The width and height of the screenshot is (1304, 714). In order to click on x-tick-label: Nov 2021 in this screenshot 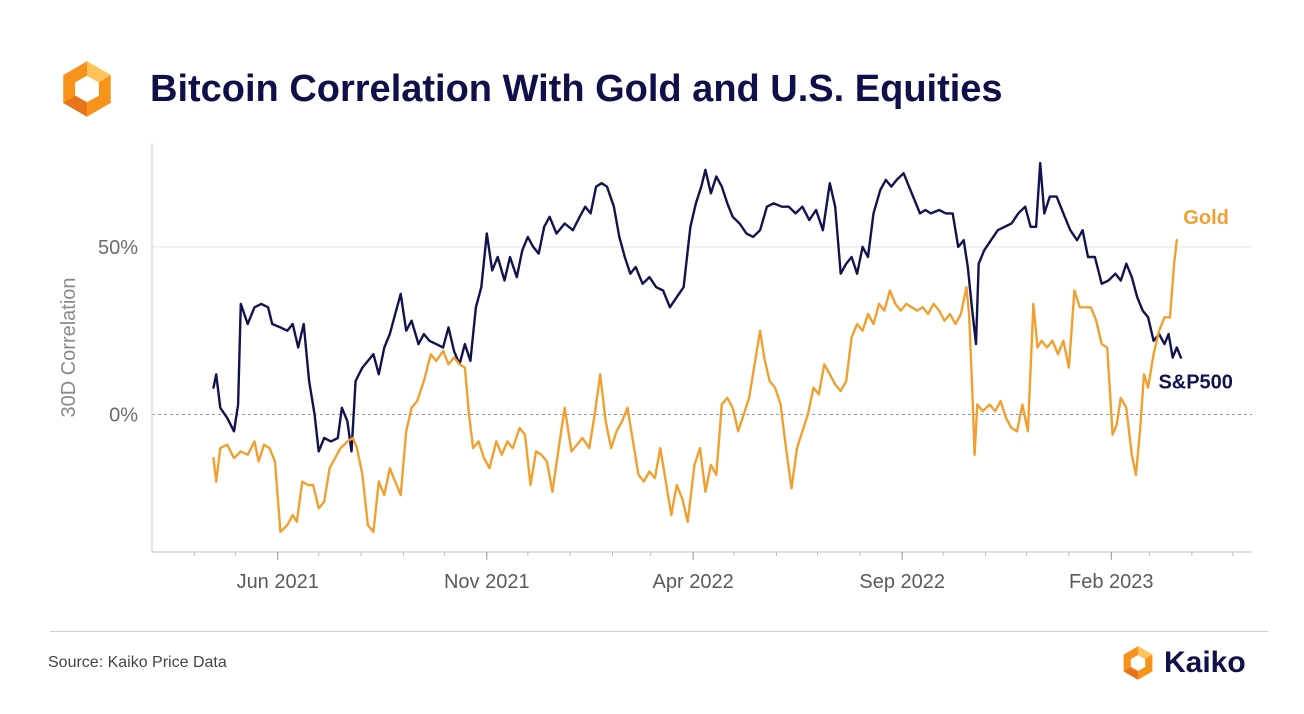, I will do `click(487, 582)`.